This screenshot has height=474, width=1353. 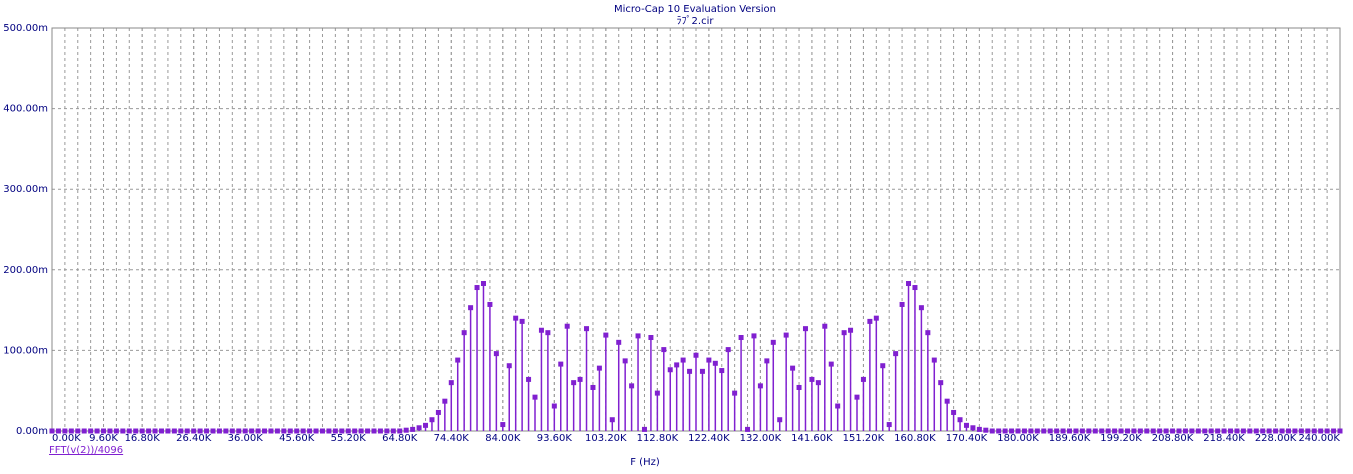 What do you see at coordinates (695, 9) in the screenshot?
I see `chart-title: Micro-Cap 10 Evaluation Version` at bounding box center [695, 9].